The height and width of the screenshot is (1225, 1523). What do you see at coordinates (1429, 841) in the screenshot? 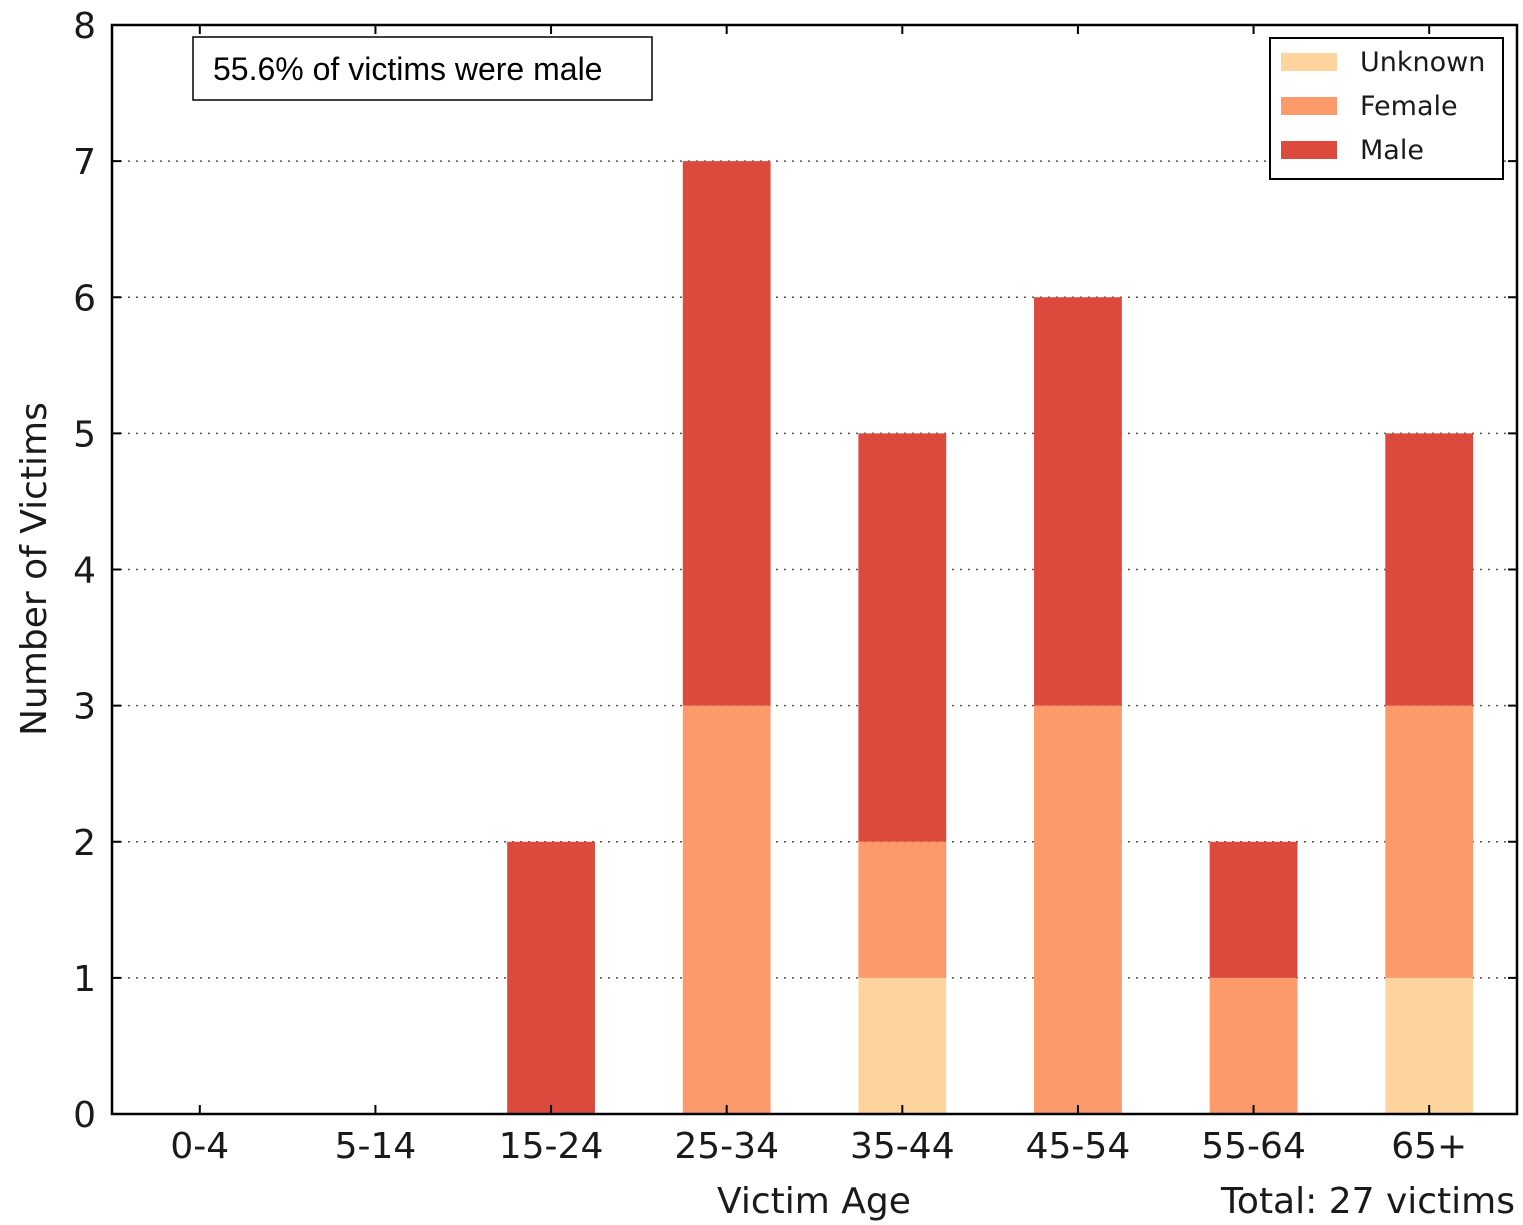
I see `bar-female-65+` at bounding box center [1429, 841].